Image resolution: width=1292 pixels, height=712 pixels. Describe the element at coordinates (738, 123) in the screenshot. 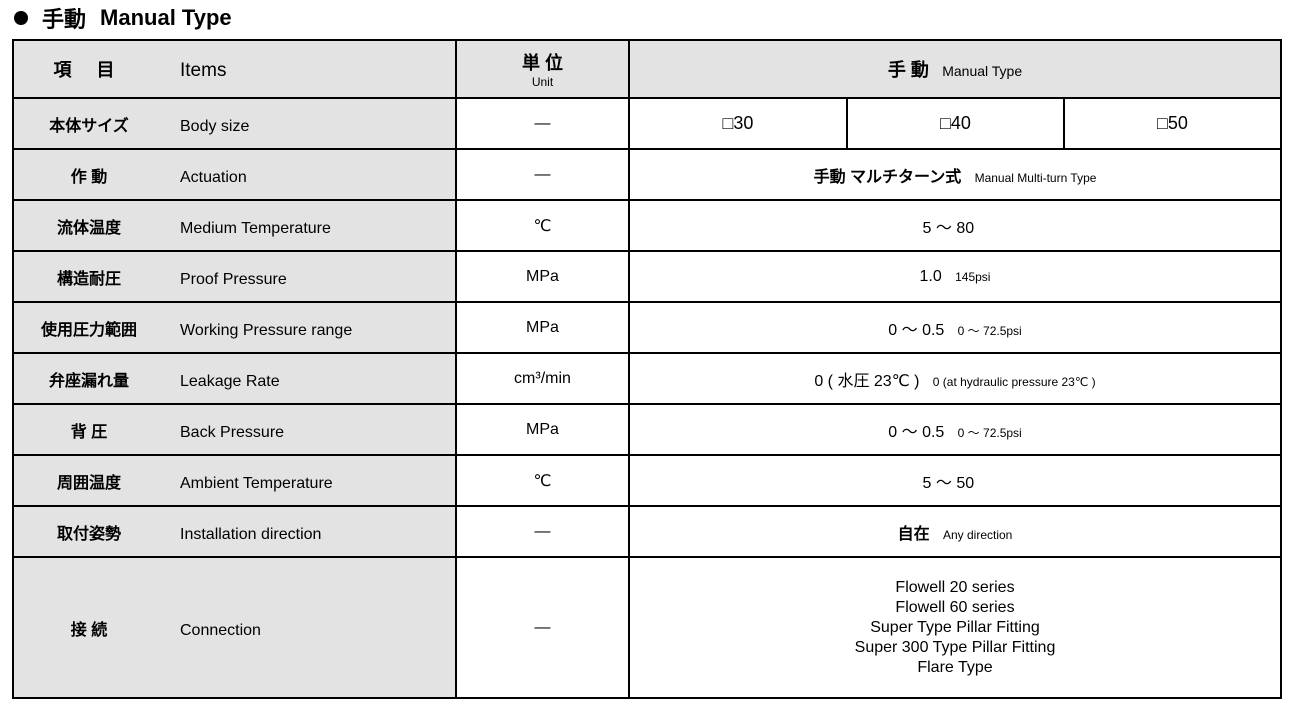

I see `size-30: □30` at that location.